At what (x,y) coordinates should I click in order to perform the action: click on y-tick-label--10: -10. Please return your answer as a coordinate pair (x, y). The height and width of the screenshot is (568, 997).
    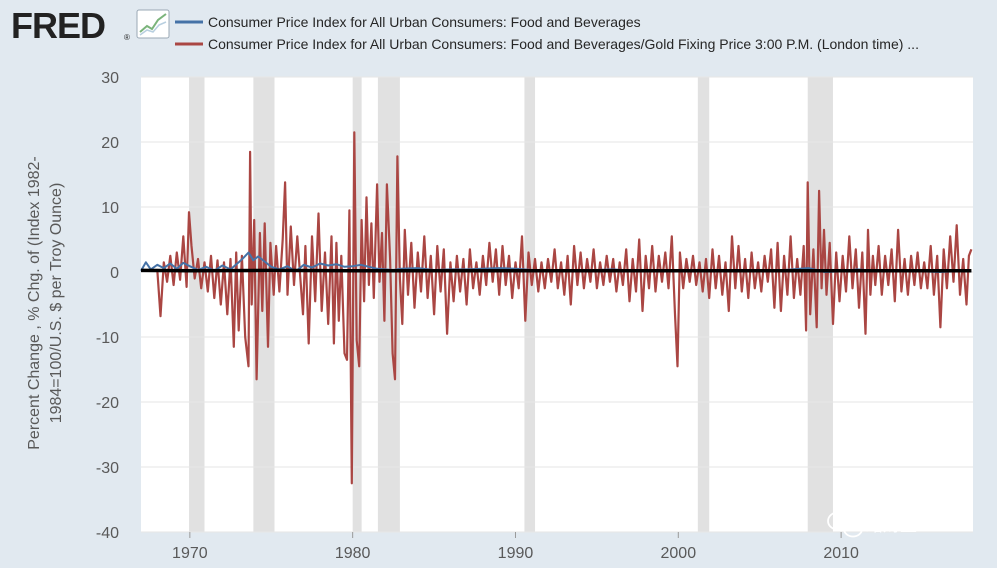
    Looking at the image, I should click on (107, 338).